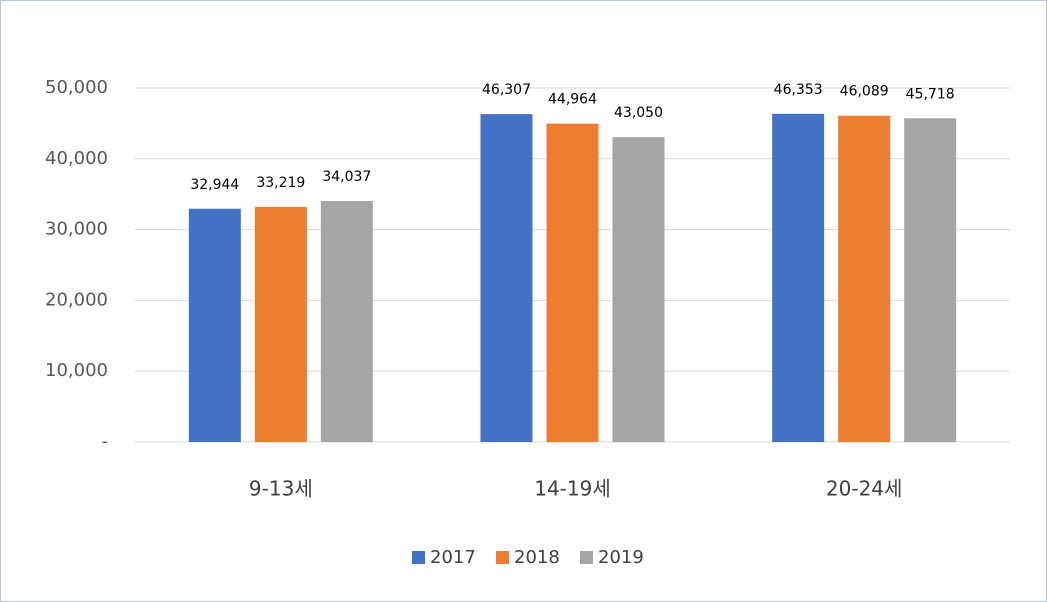 This screenshot has height=602, width=1047. Describe the element at coordinates (76, 370) in the screenshot. I see `y-tick-label: 10,000` at that location.